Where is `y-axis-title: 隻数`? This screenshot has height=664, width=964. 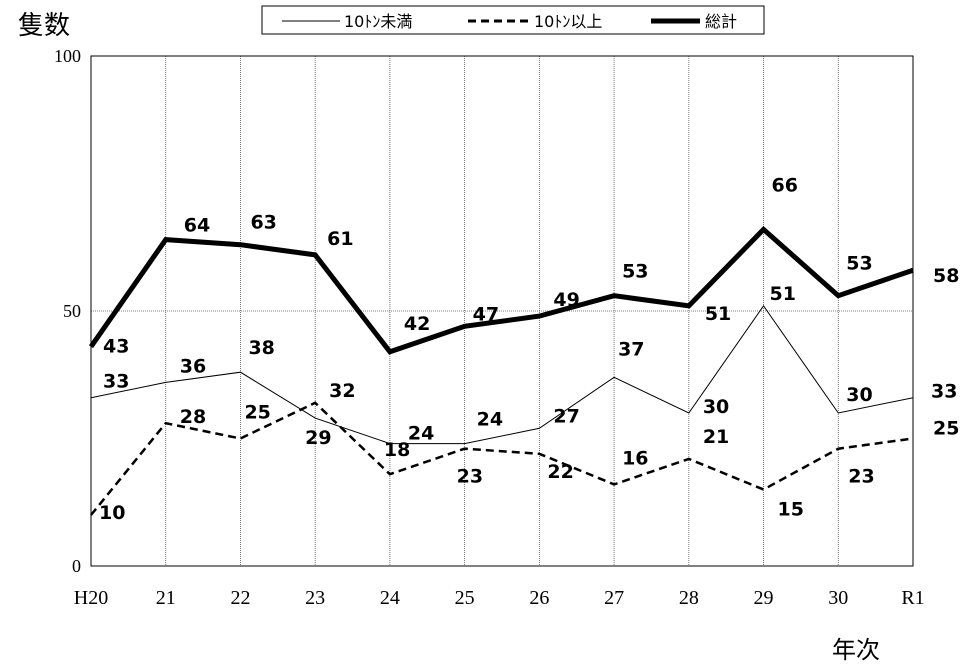
y-axis-title: 隻数 is located at coordinates (44, 25).